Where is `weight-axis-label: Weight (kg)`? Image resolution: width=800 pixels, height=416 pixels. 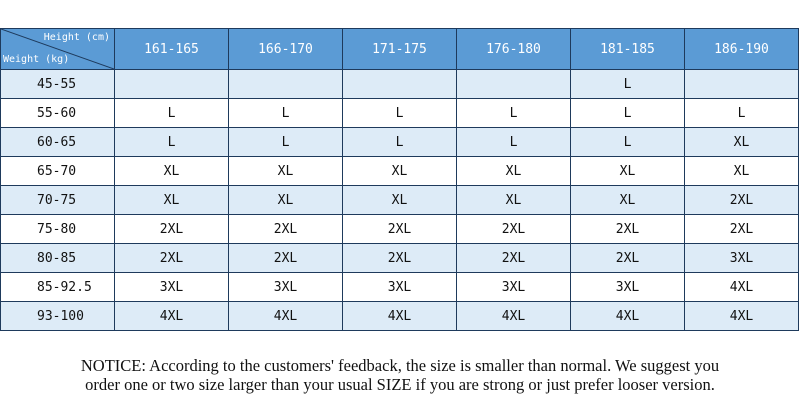 weight-axis-label: Weight (kg) is located at coordinates (36, 59).